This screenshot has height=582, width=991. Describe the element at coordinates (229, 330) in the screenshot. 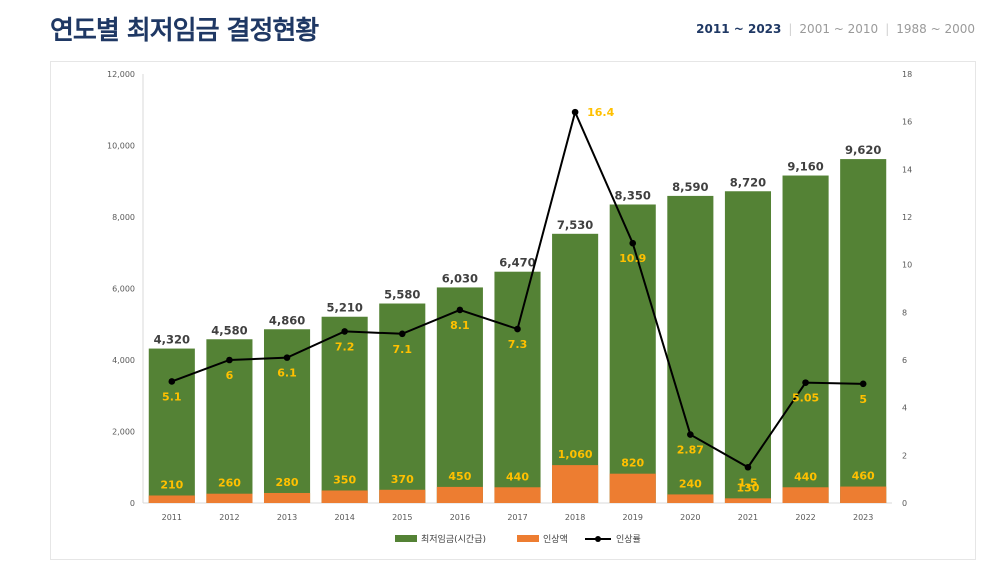

I see `wage-value-label: 4,580` at that location.